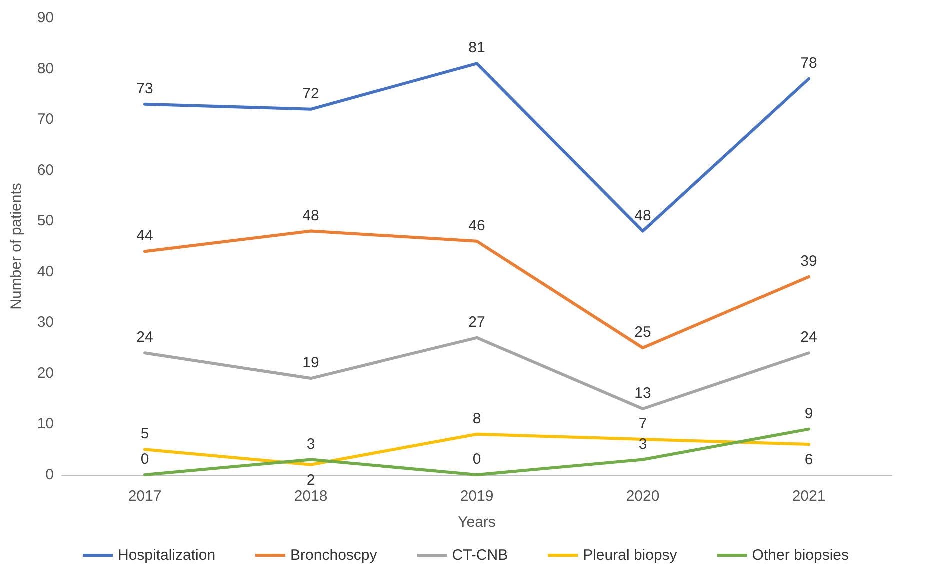 Image resolution: width=932 pixels, height=570 pixels. What do you see at coordinates (145, 434) in the screenshot?
I see `data-label: 5` at bounding box center [145, 434].